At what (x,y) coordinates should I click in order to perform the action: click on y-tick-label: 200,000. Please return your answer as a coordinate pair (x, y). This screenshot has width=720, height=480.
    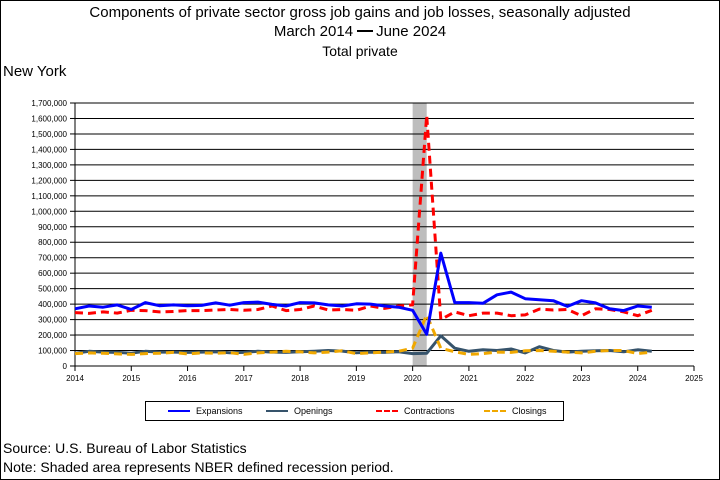
    Looking at the image, I should click on (52, 335).